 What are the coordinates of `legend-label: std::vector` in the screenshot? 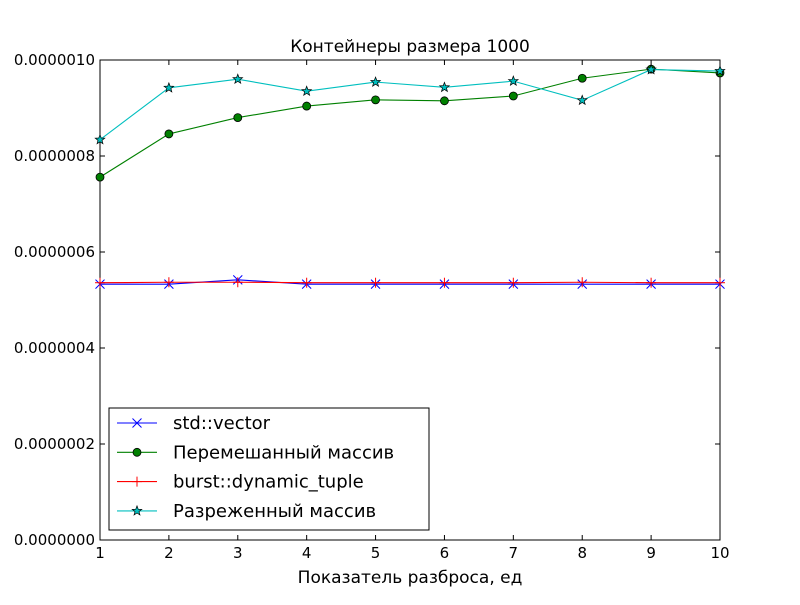 It's located at (222, 423).